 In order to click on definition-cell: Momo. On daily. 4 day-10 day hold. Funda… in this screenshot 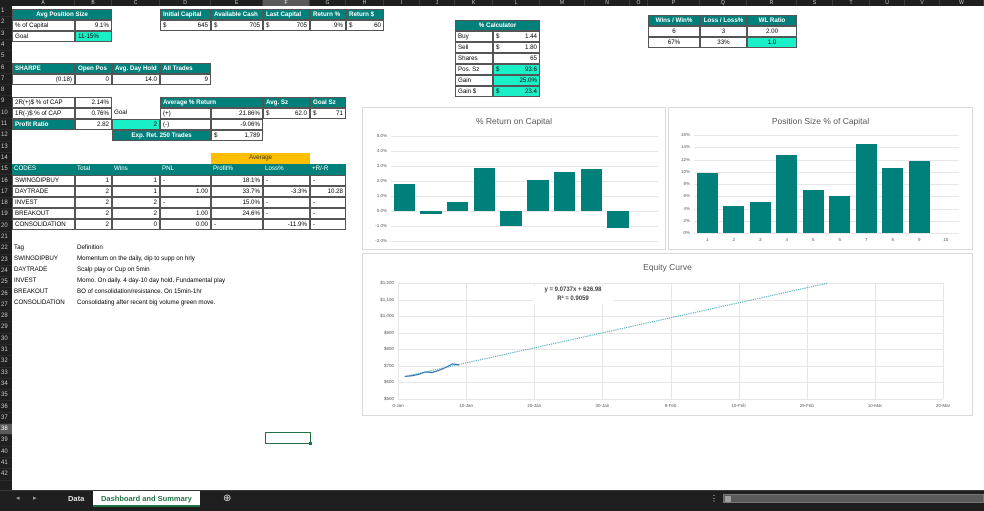, I will do `click(151, 280)`.